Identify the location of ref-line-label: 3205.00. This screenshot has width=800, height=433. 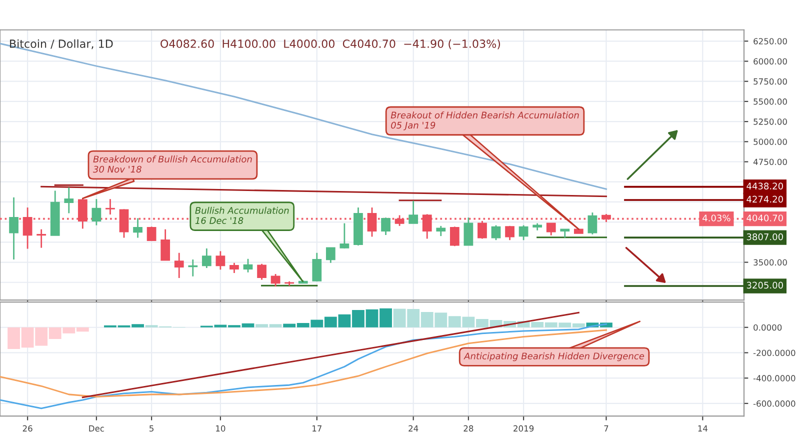
(764, 285).